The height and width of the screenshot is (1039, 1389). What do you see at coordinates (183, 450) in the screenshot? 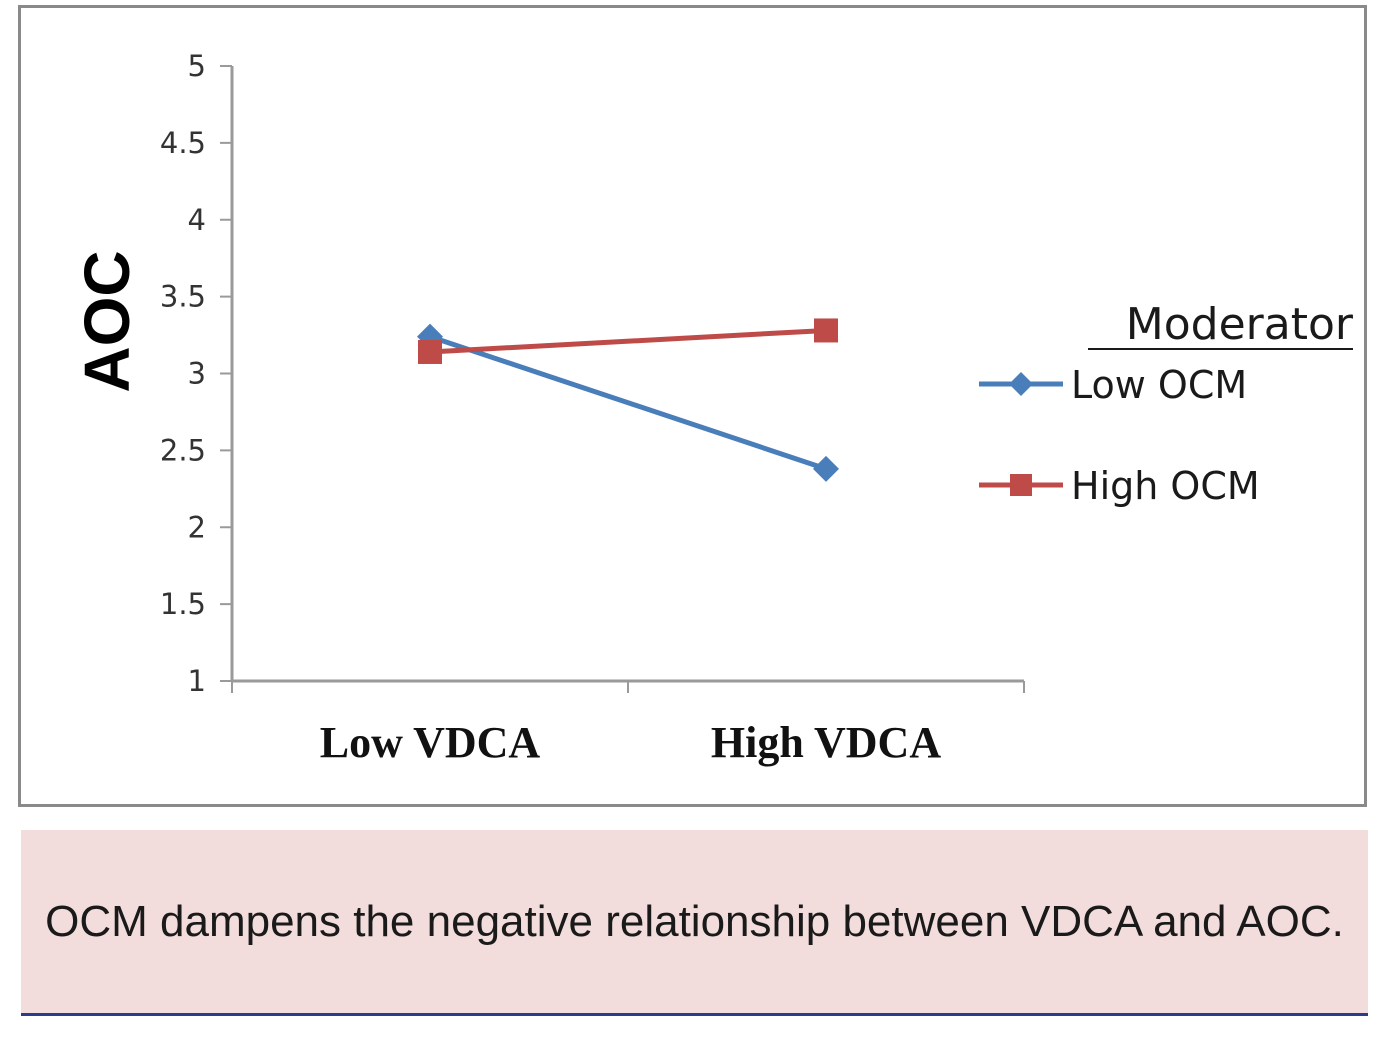
I see `y-tick-label: 2.5` at bounding box center [183, 450].